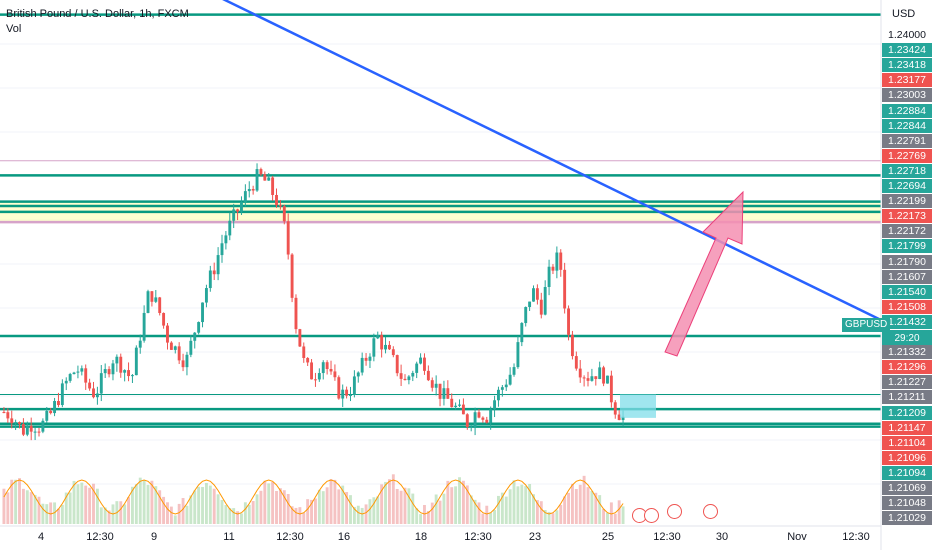  I want to click on price-label: 1.21211, so click(907, 397).